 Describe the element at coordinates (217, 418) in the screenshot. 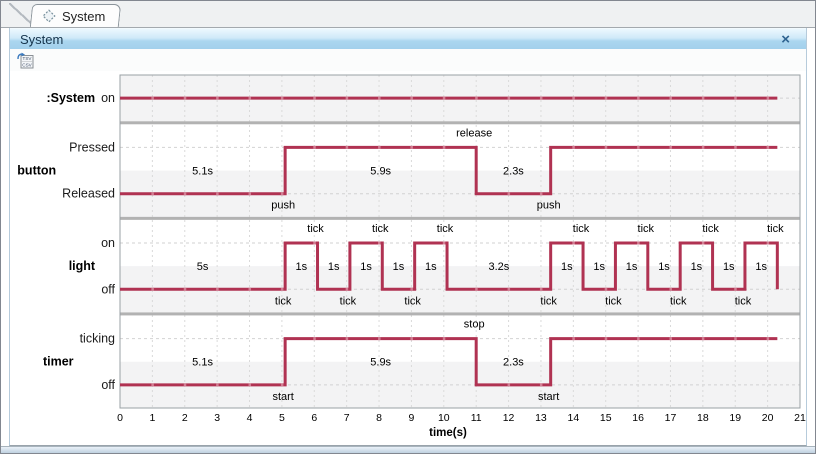

I see `axis-tick-label: 3` at that location.